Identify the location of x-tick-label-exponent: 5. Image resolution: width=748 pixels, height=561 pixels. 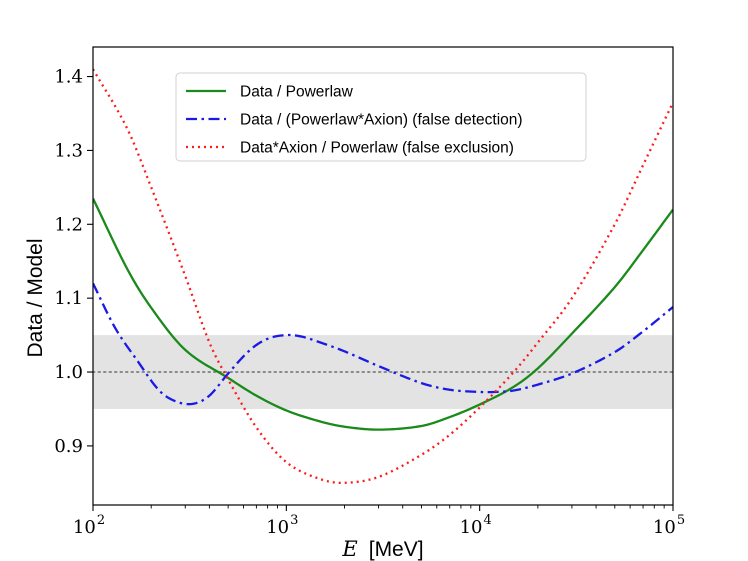
(681, 520).